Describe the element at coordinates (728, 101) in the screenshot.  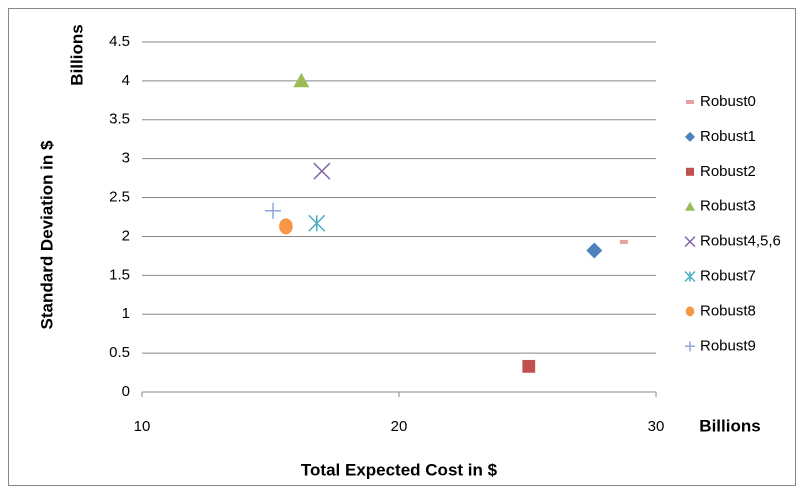
I see `legend-label: Robust0` at that location.